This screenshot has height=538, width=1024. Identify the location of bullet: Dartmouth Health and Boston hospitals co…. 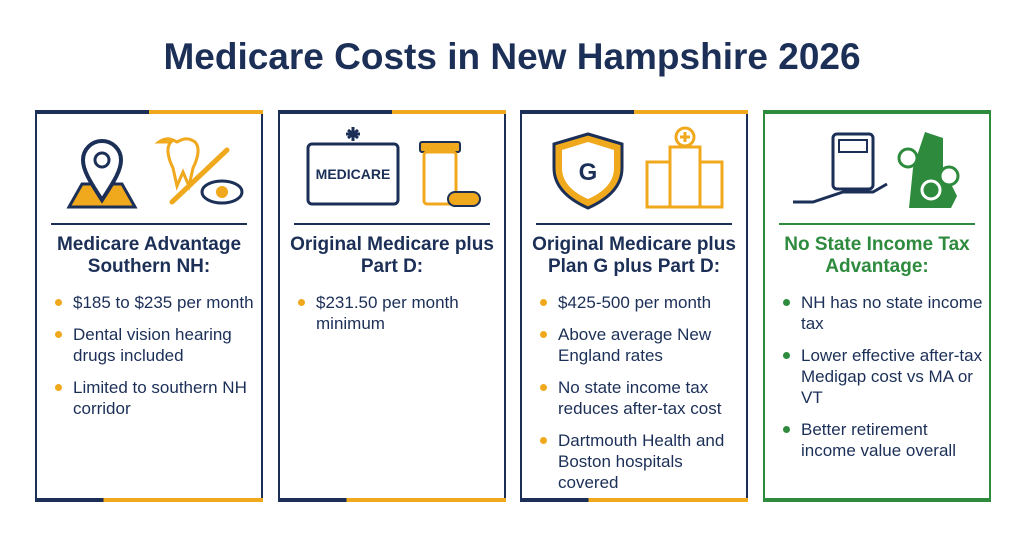
(637, 461).